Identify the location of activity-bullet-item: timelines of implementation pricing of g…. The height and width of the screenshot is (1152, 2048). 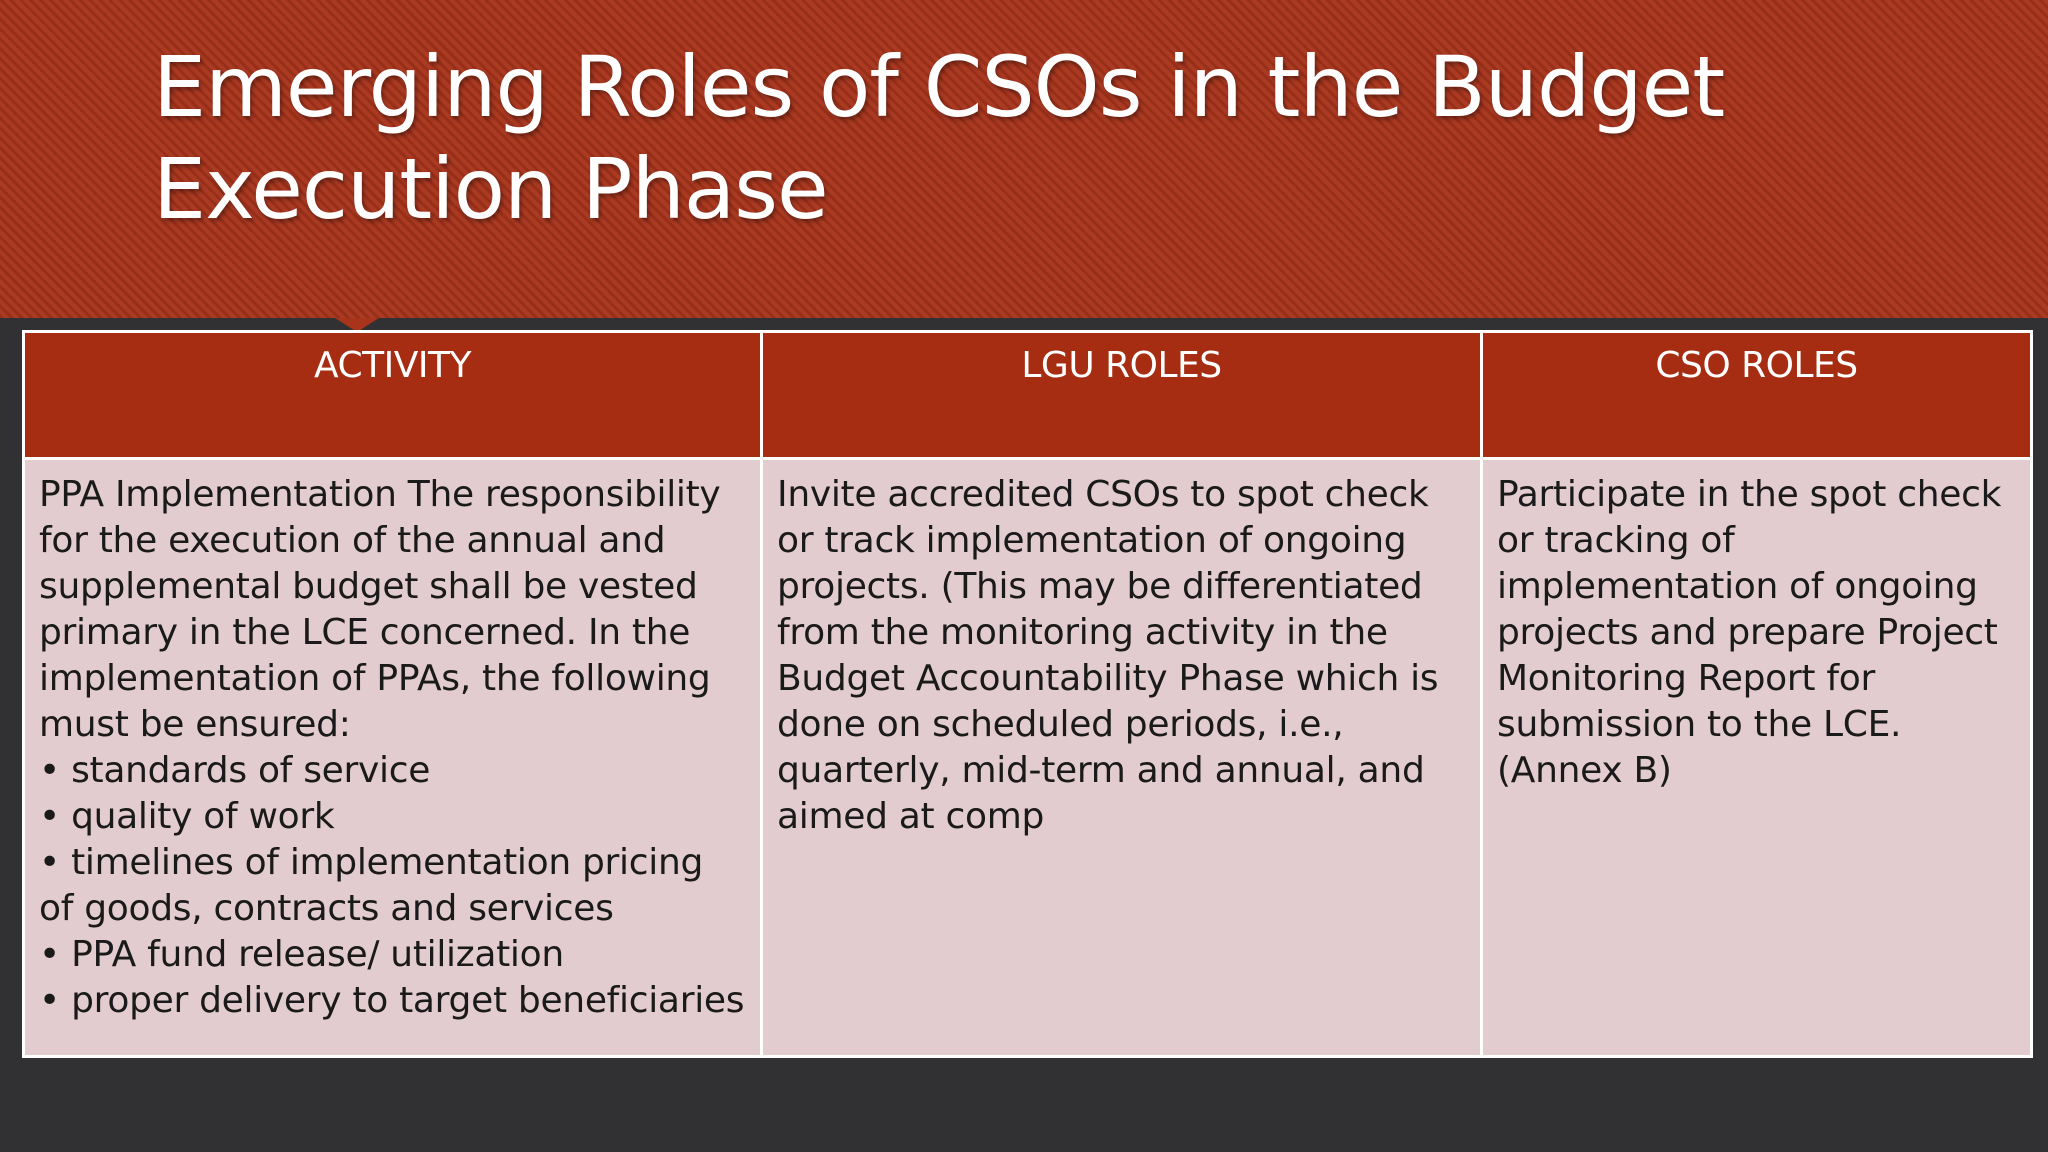
(392, 886).